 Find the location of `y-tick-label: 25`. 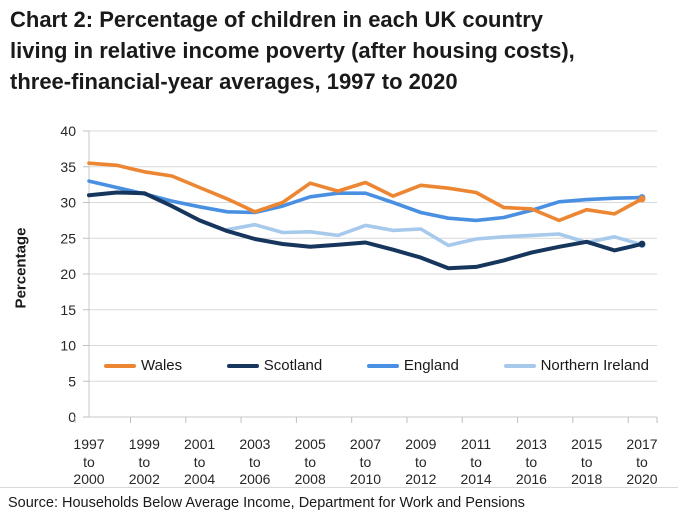

y-tick-label: 25 is located at coordinates (68, 238).